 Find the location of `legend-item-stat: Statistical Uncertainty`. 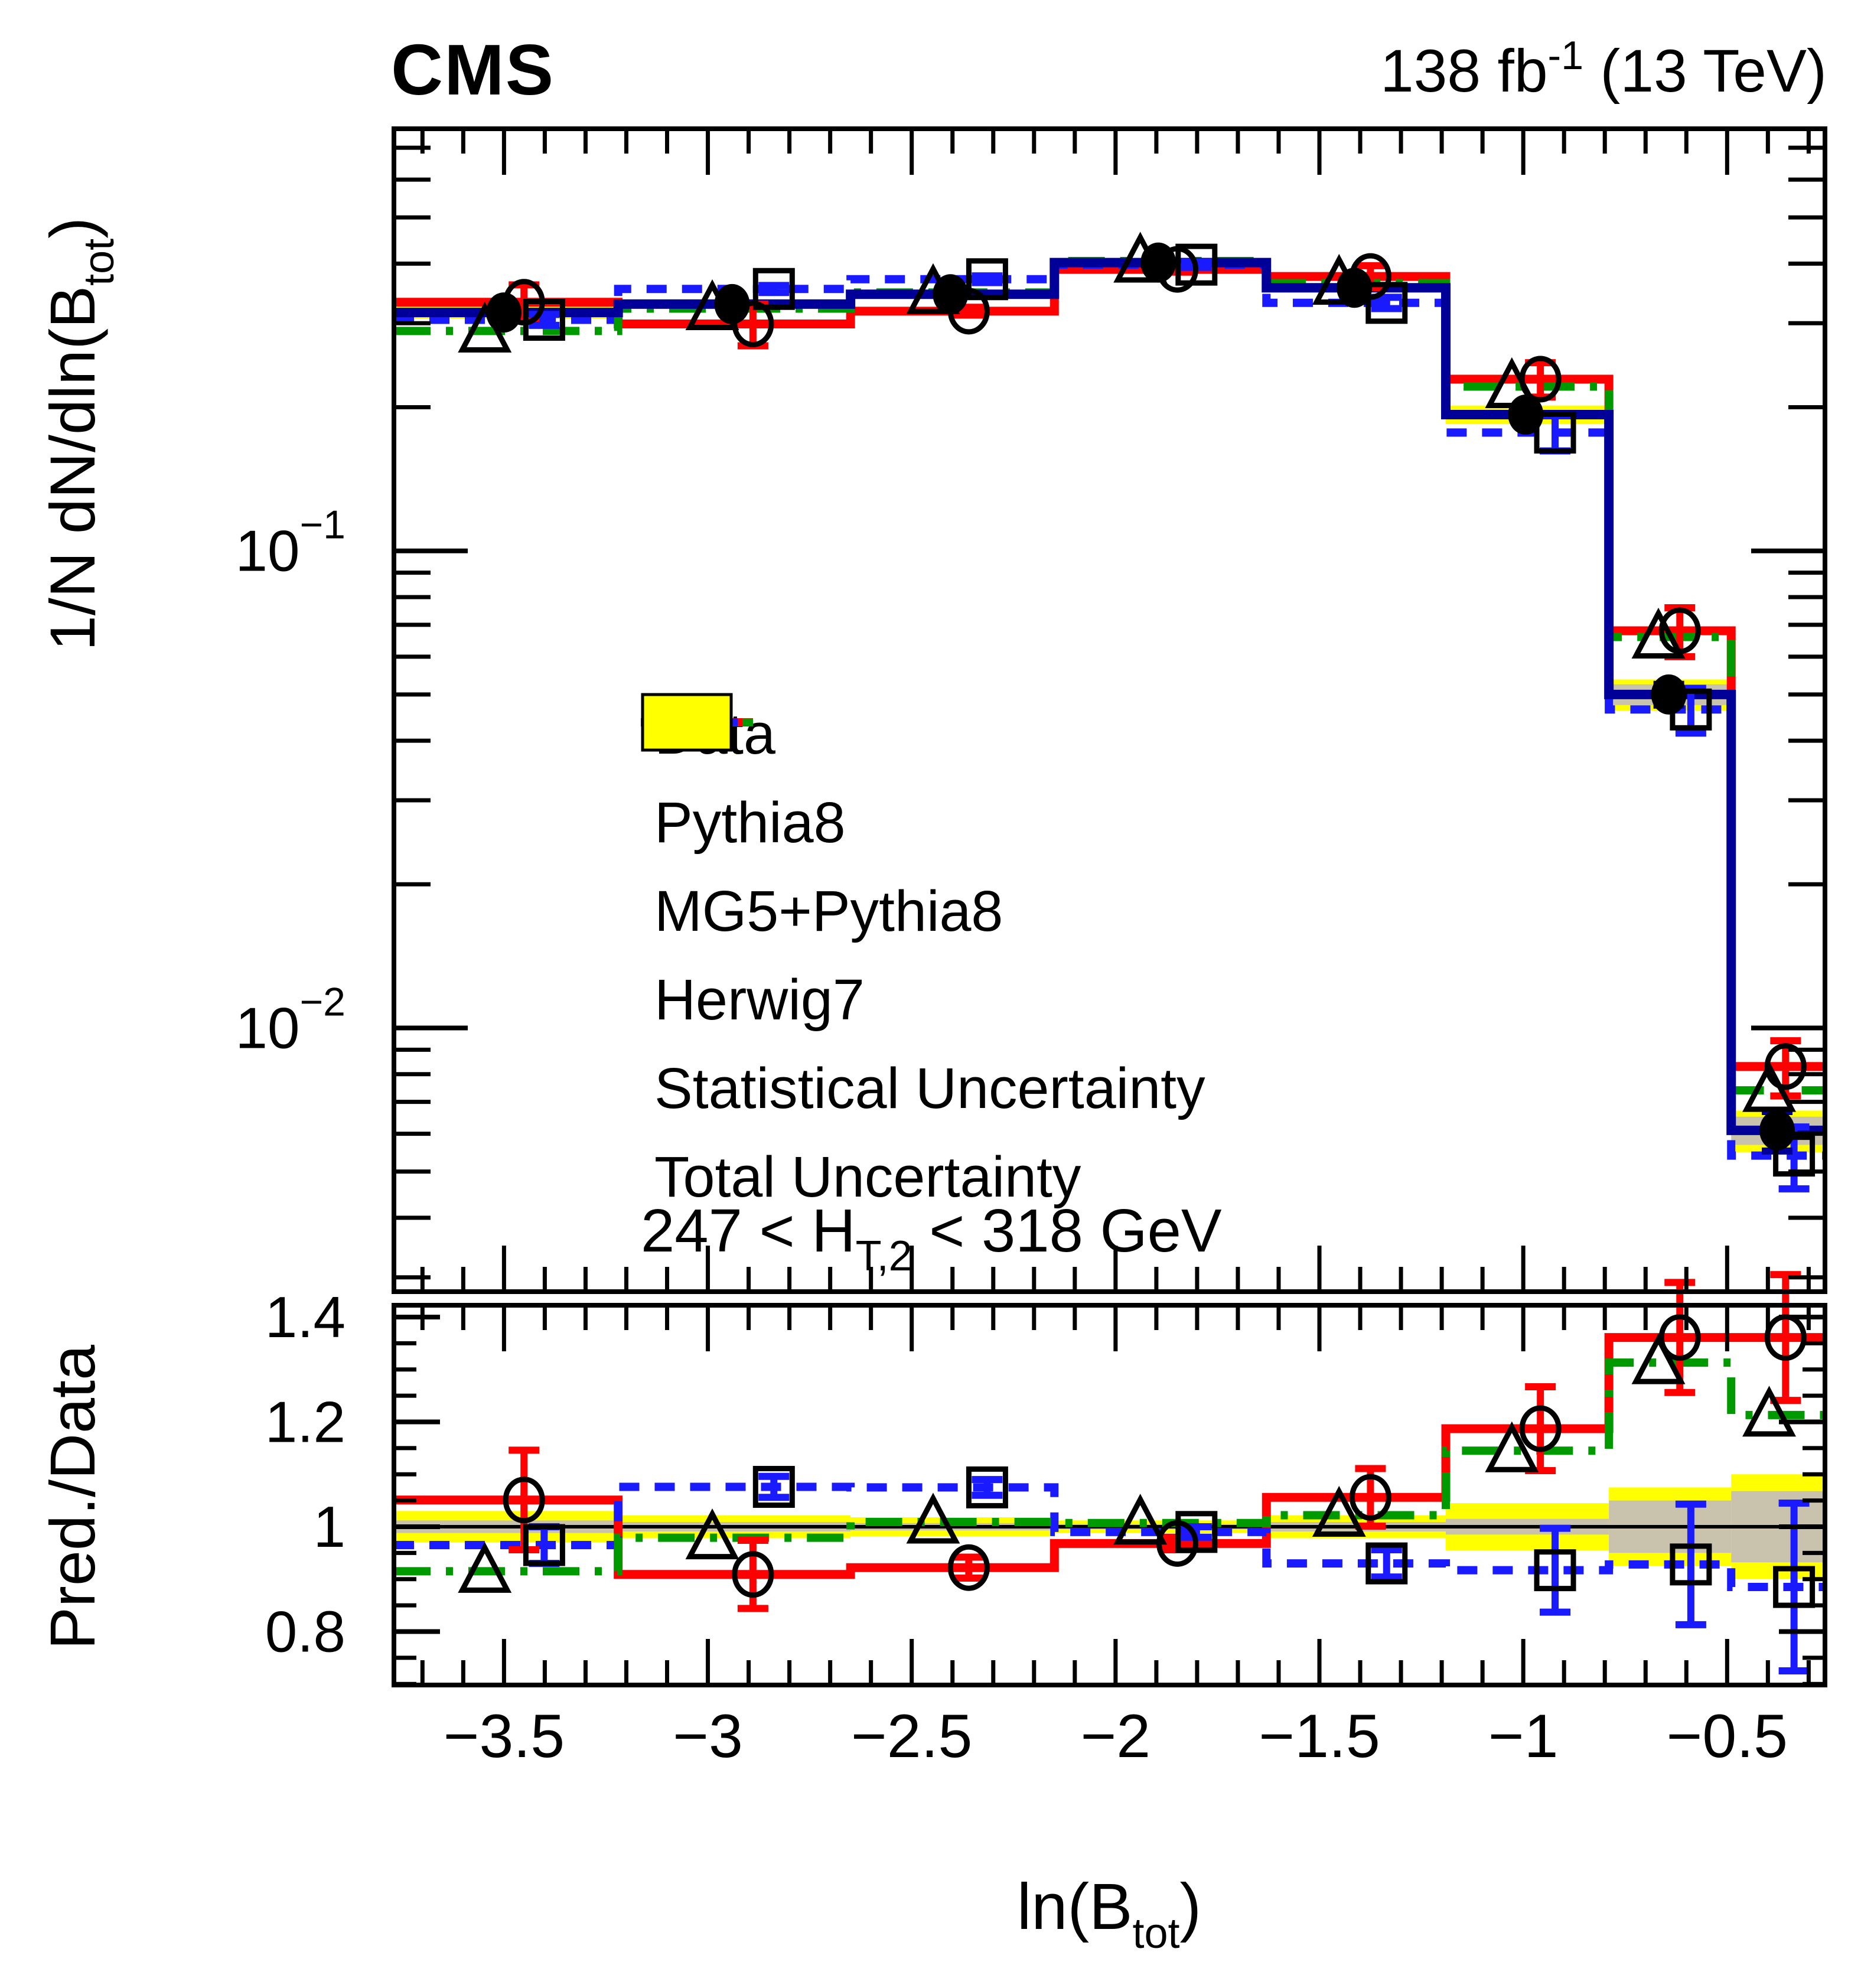

legend-item-stat: Statistical Uncertainty is located at coordinates (921, 913).